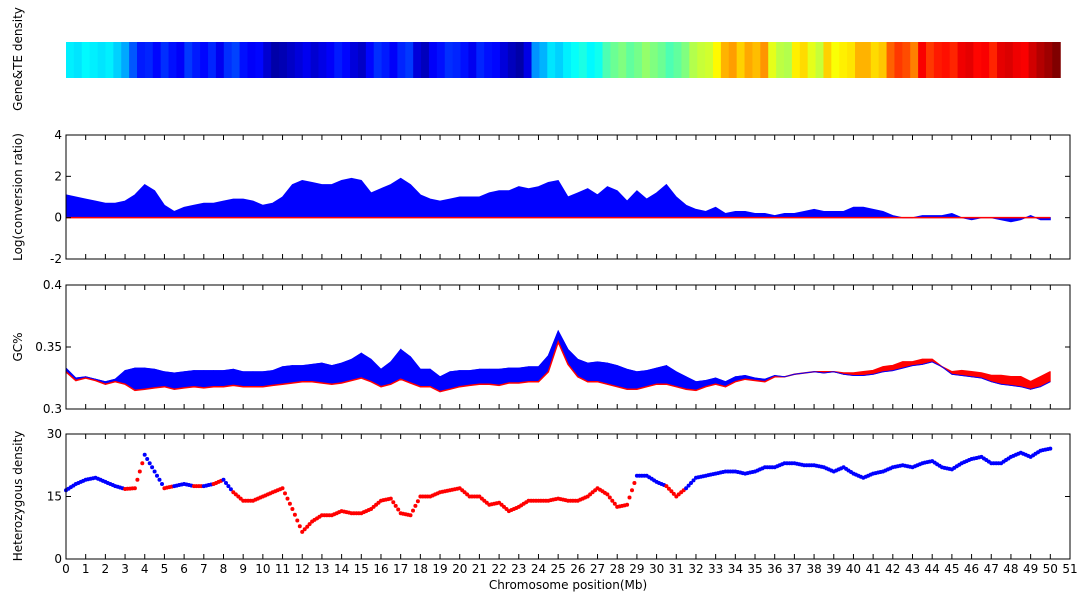 This screenshot has width=1086, height=601. Describe the element at coordinates (184, 569) in the screenshot. I see `x-tick-label: 6` at that location.